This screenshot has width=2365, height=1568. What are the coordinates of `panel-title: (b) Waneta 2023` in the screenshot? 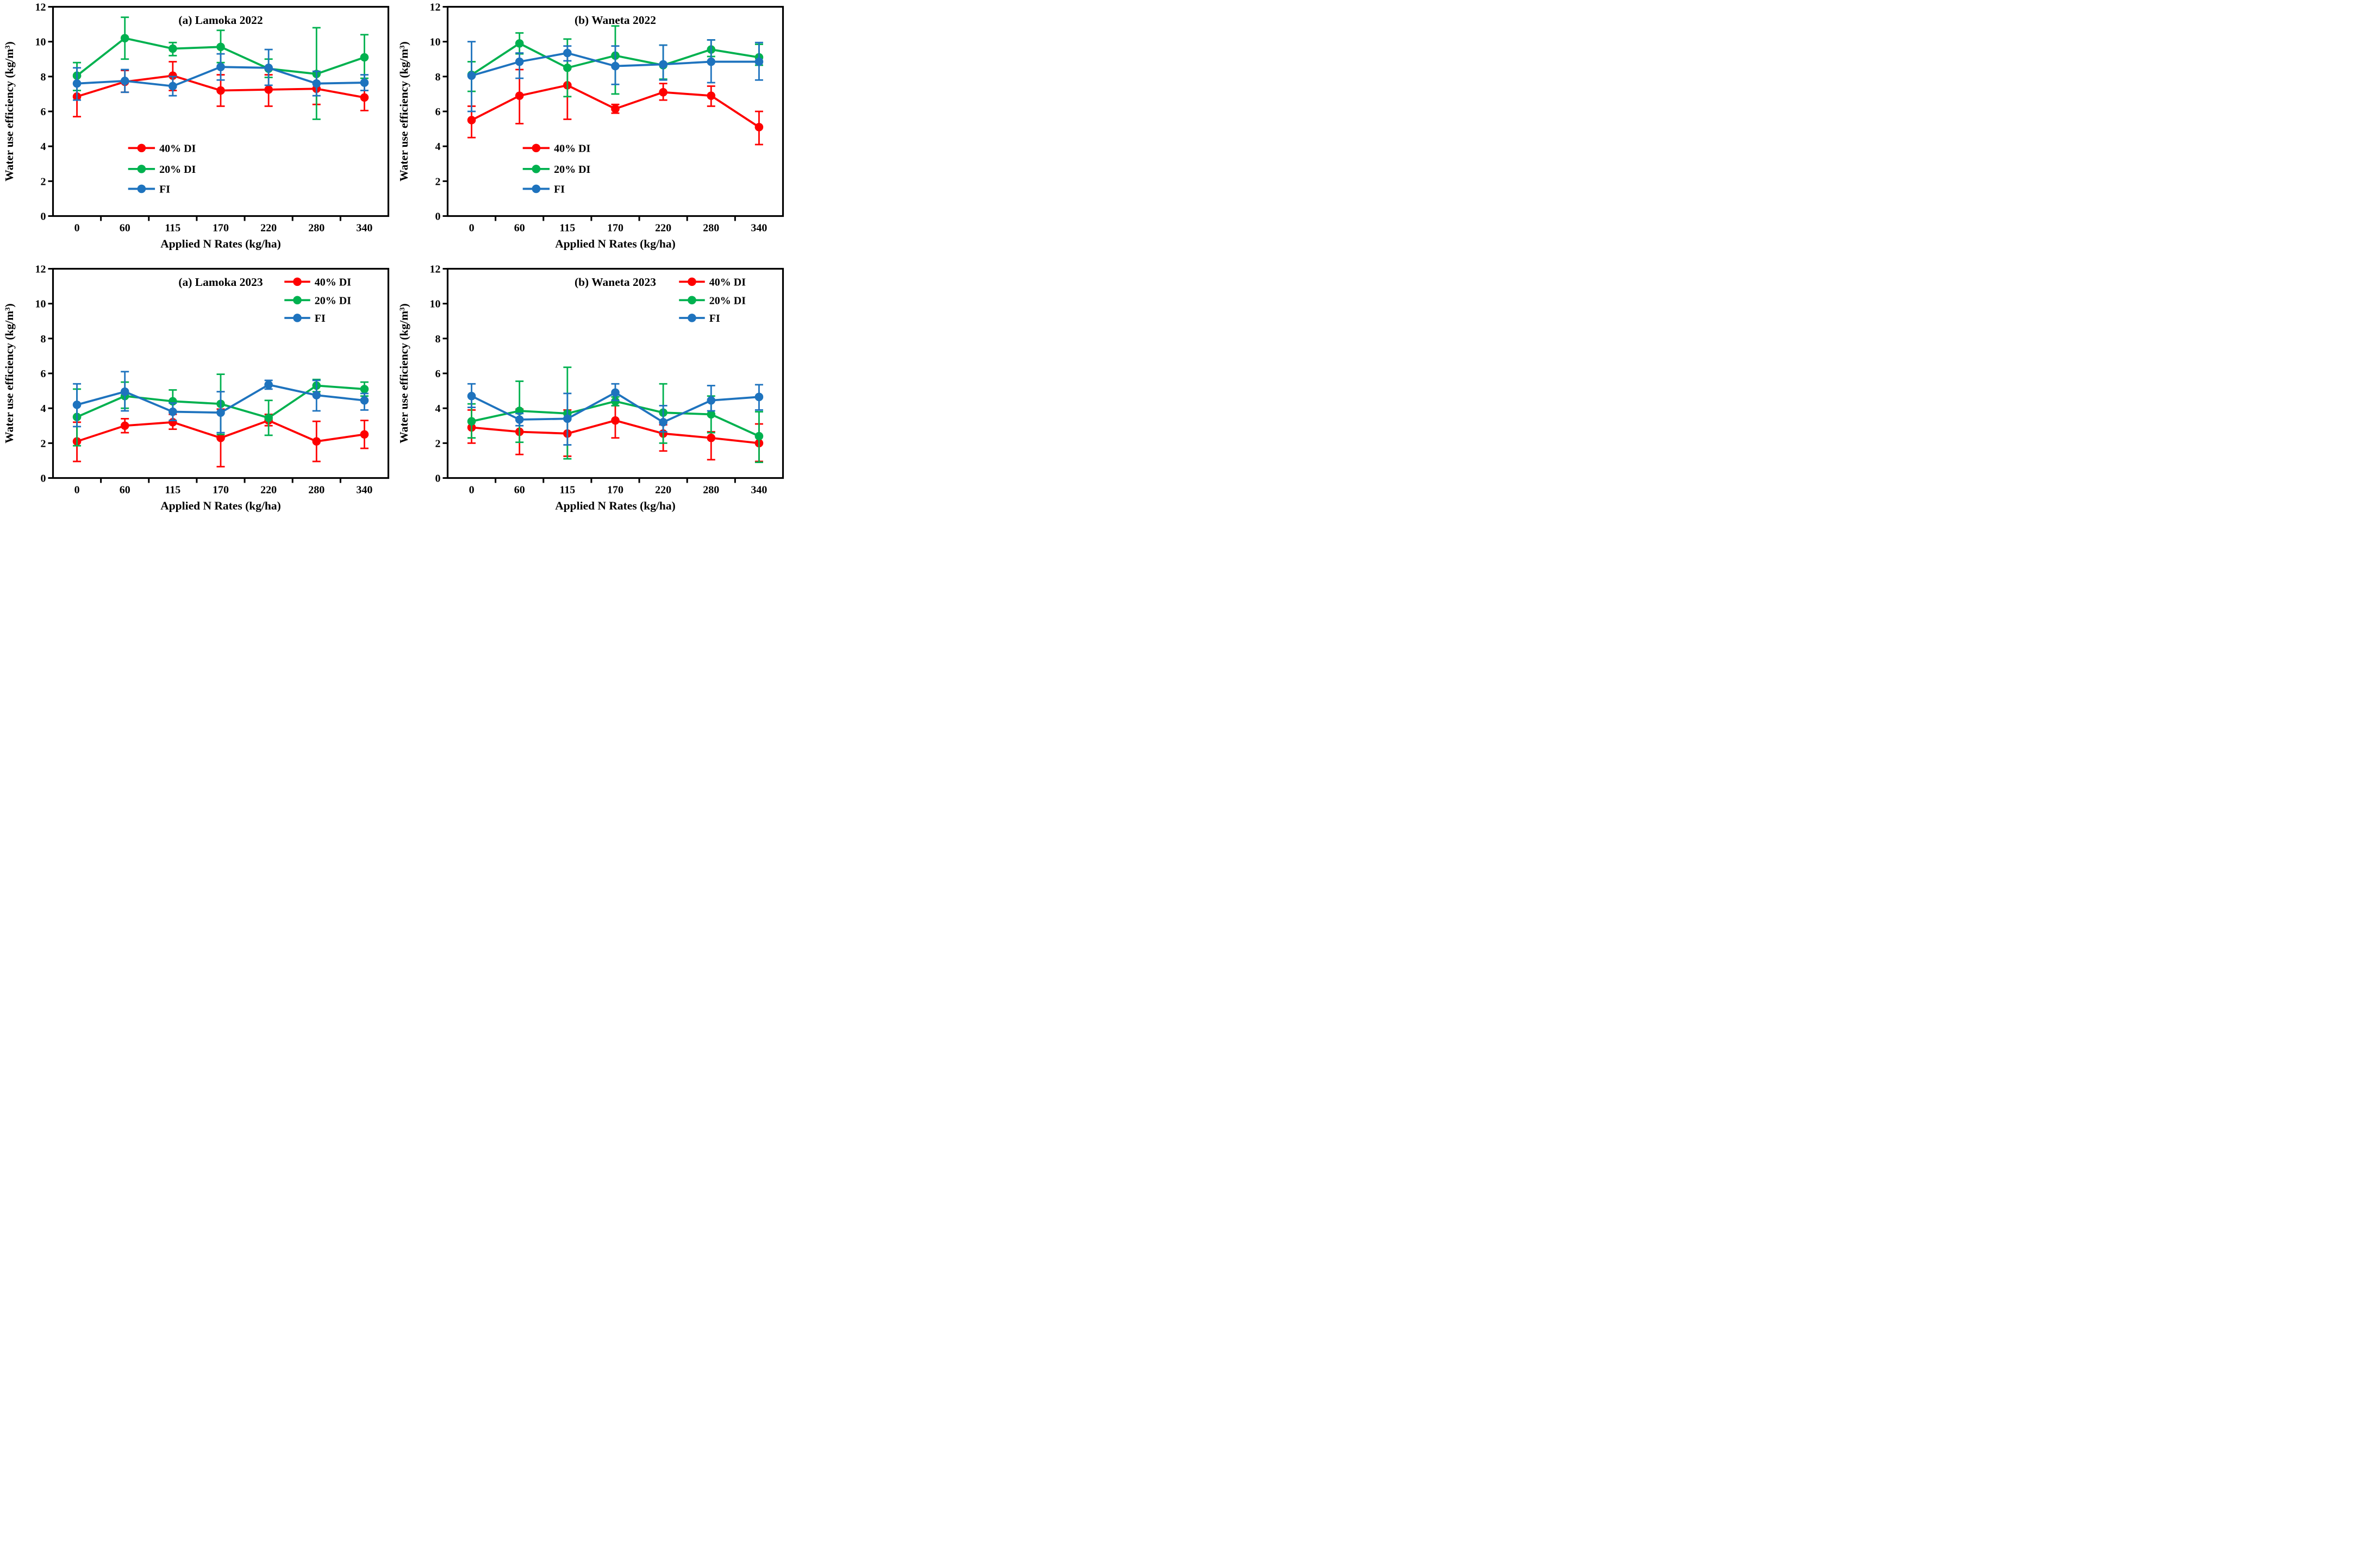 It's located at (615, 282).